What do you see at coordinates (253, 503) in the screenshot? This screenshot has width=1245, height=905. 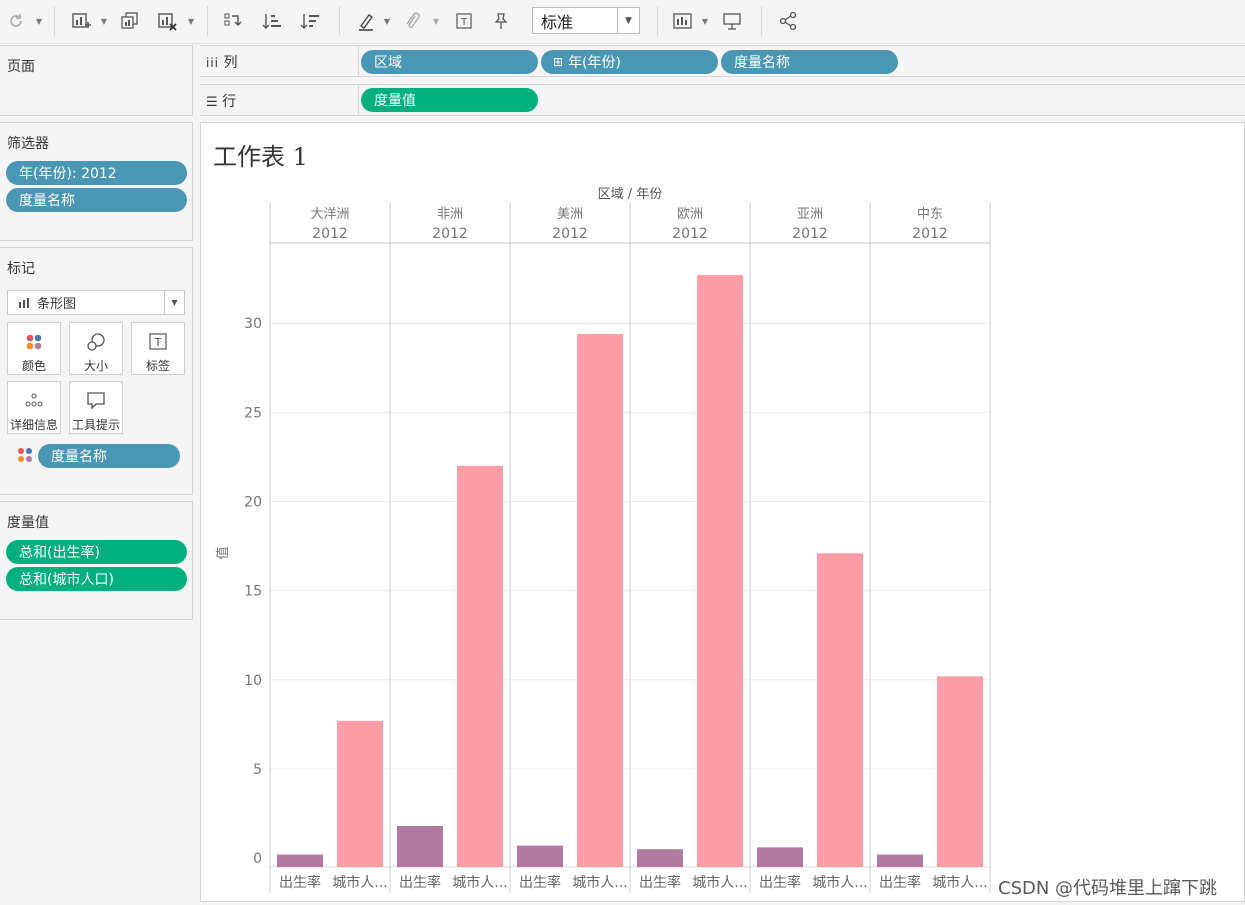 I see `y-tick-label: 20` at bounding box center [253, 503].